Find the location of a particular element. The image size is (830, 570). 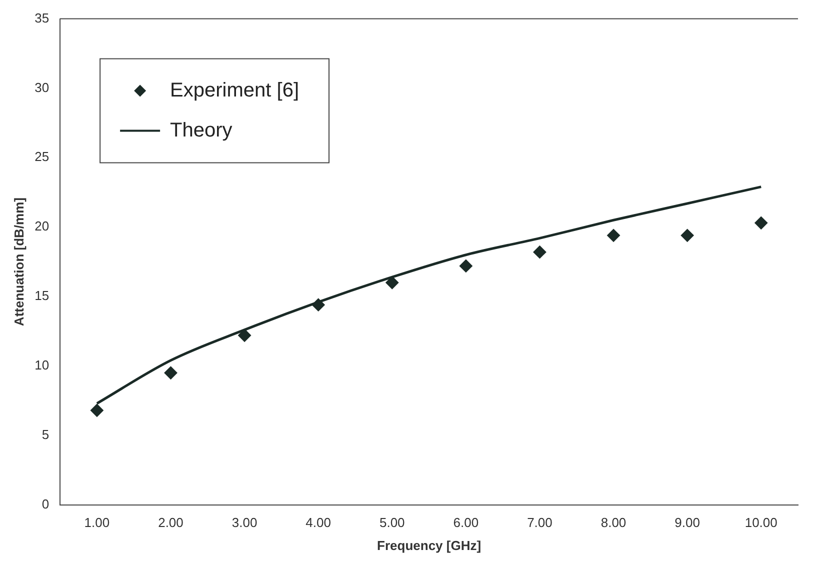

x-tick-label: 9.00 is located at coordinates (687, 522).